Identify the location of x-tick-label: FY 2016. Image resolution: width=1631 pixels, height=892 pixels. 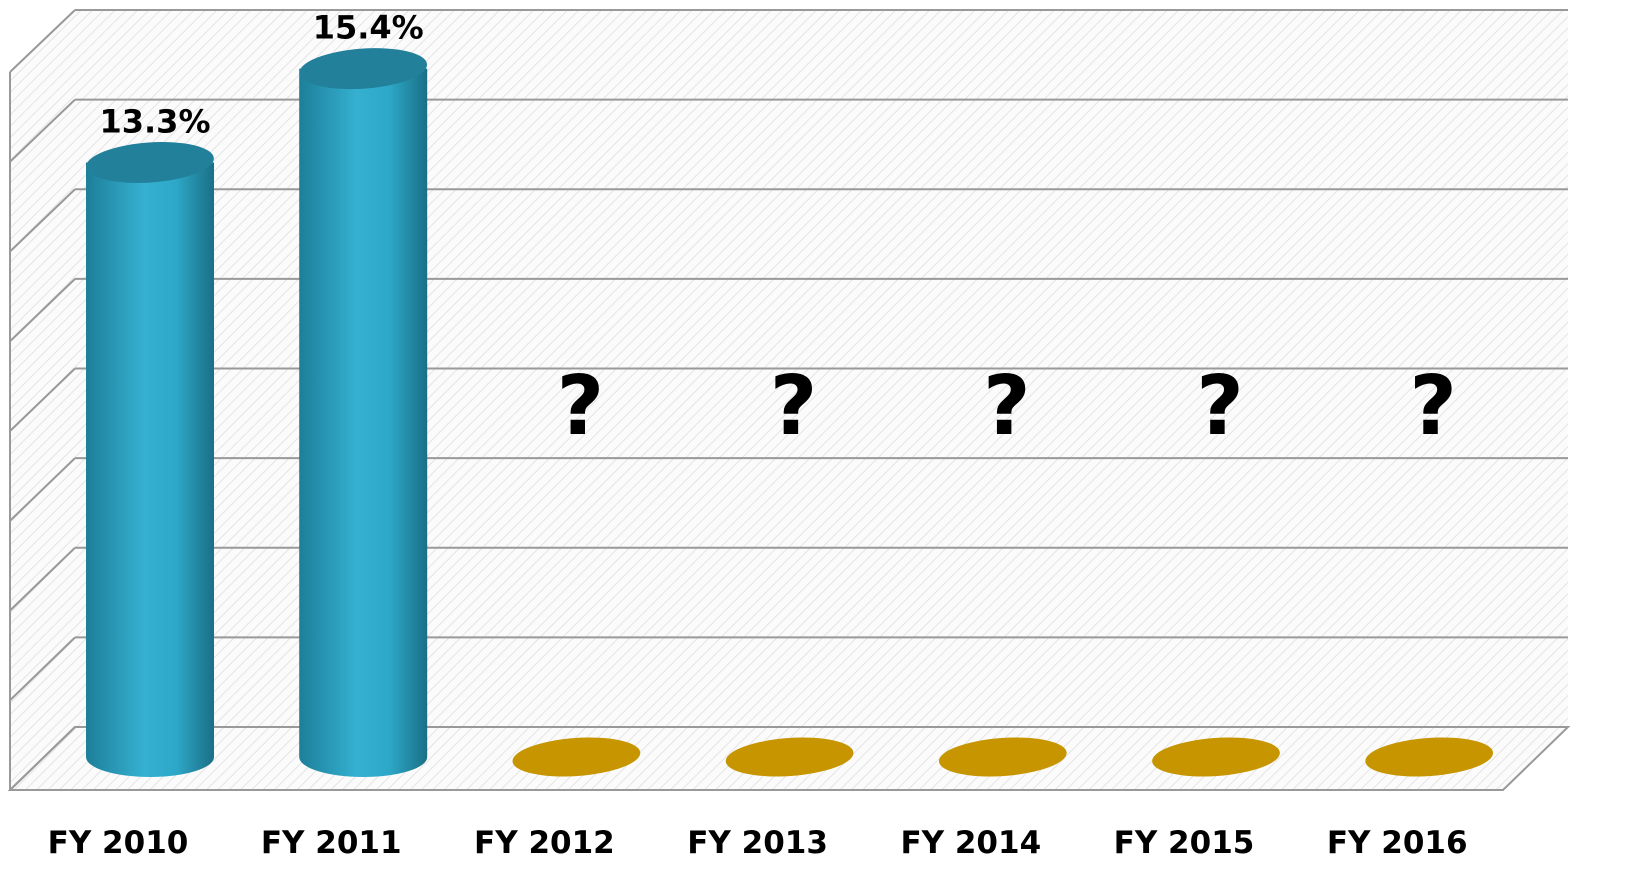
(1397, 843).